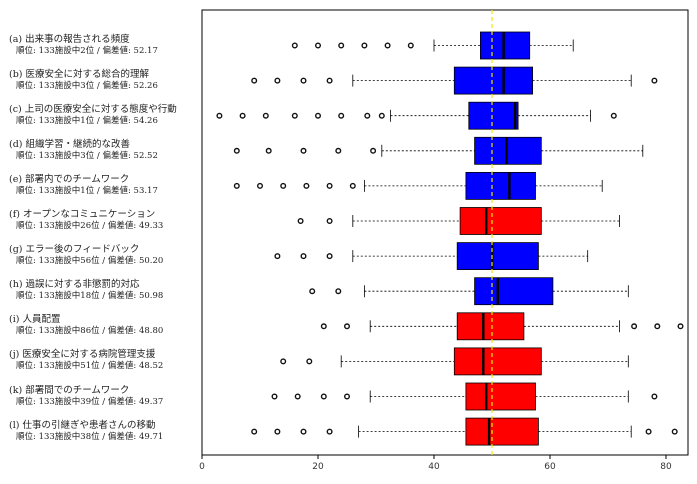  What do you see at coordinates (90, 436) in the screenshot?
I see `category-rank-score: 順位: 133施設中38位 / 偏差値: 49.71` at bounding box center [90, 436].